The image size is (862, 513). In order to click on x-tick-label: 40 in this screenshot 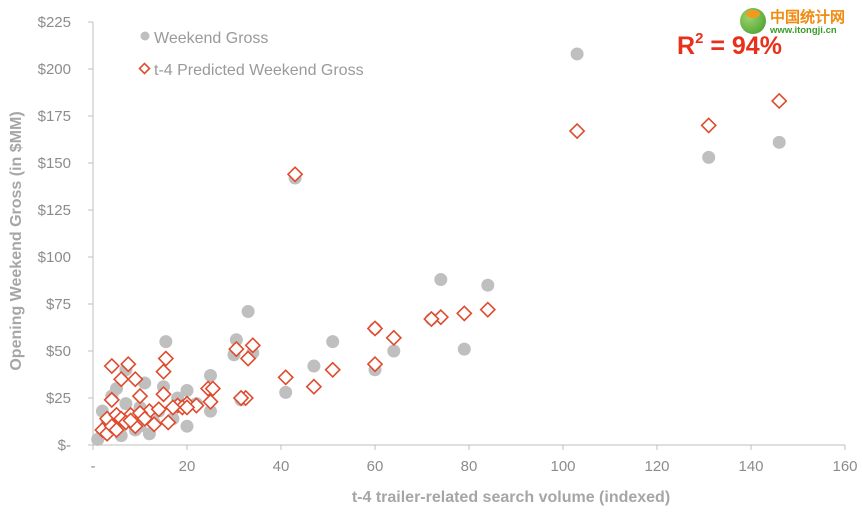, I will do `click(281, 466)`.